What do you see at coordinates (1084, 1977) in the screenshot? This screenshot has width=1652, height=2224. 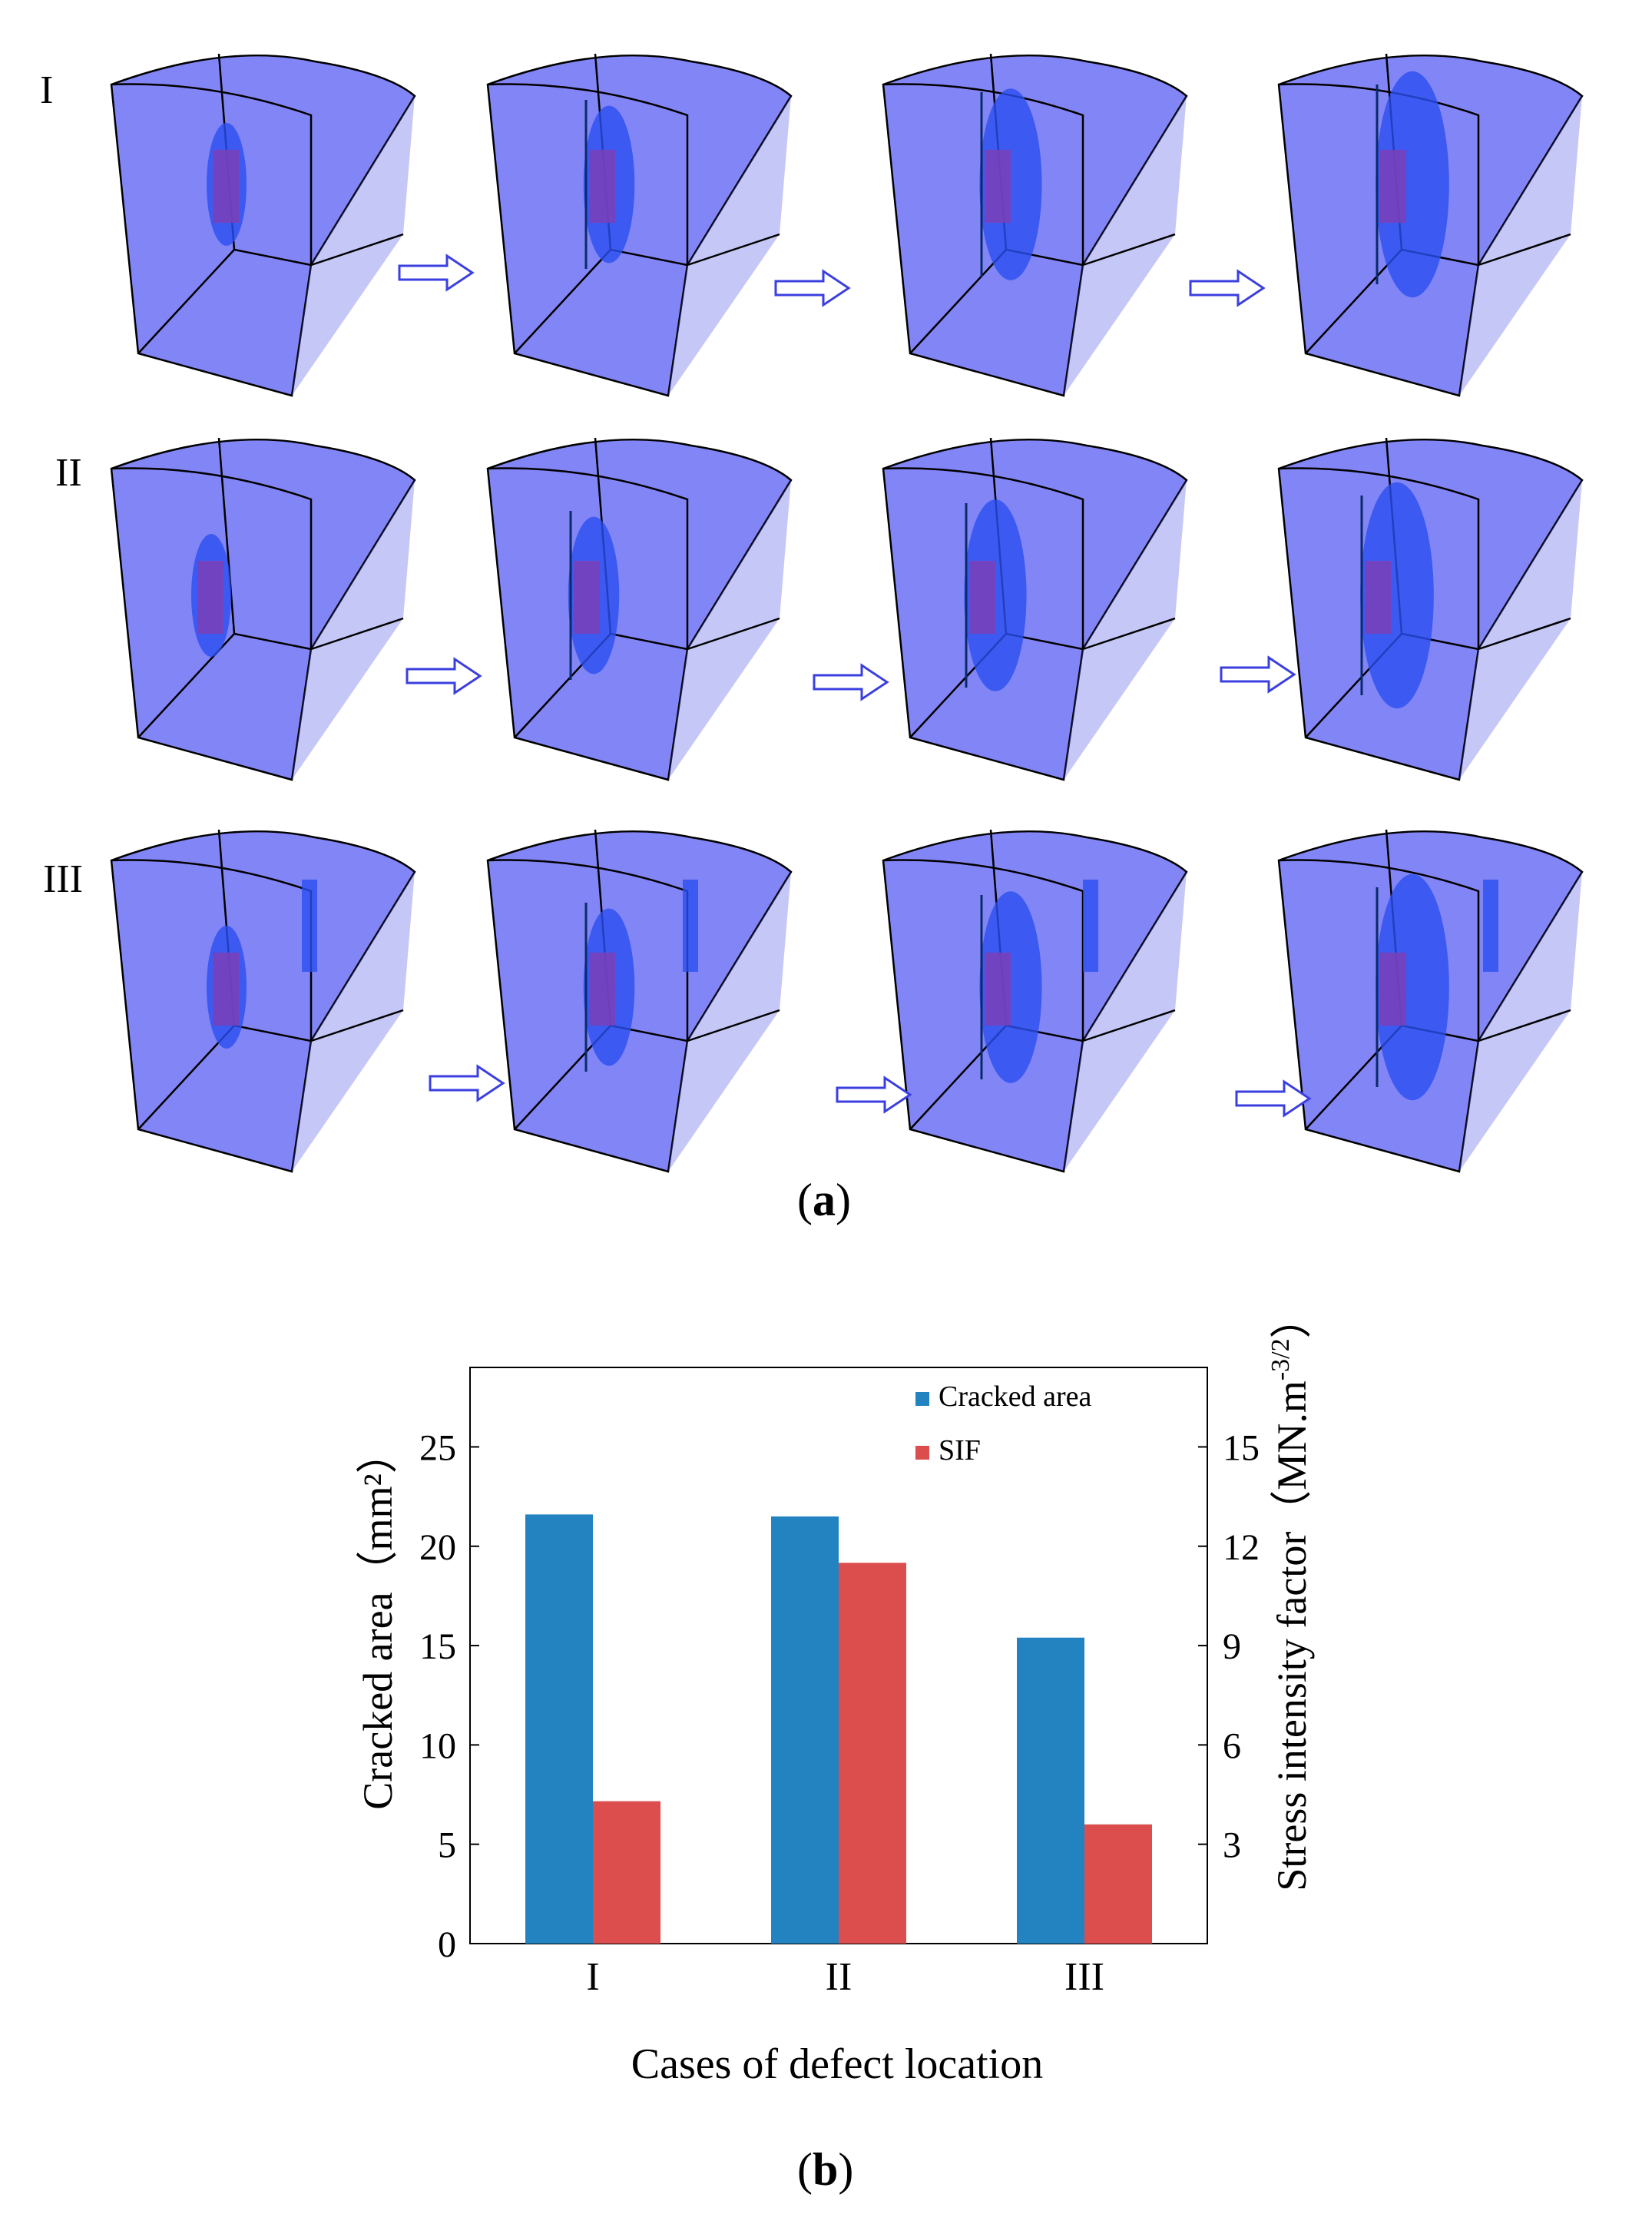 I see `x-tick-label: III` at bounding box center [1084, 1977].